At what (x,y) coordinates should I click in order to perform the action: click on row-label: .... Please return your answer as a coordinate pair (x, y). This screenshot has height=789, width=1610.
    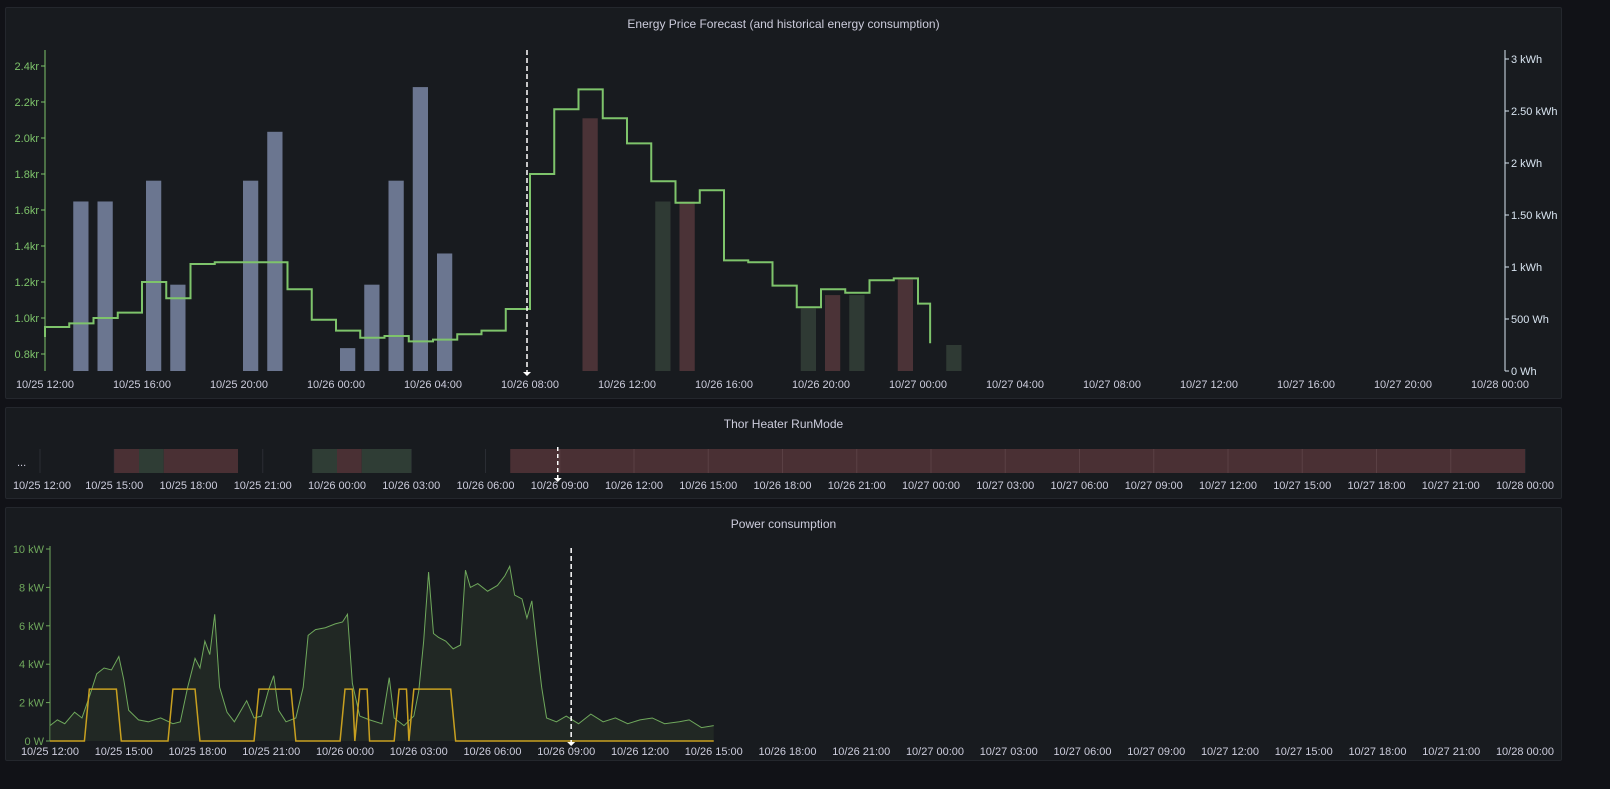
    Looking at the image, I should click on (21, 463).